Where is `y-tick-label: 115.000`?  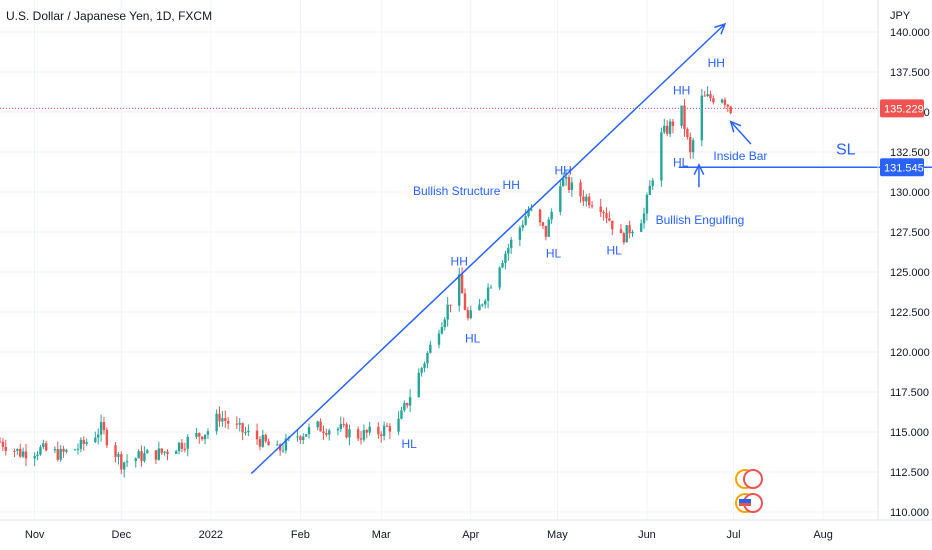 y-tick-label: 115.000 is located at coordinates (909, 433).